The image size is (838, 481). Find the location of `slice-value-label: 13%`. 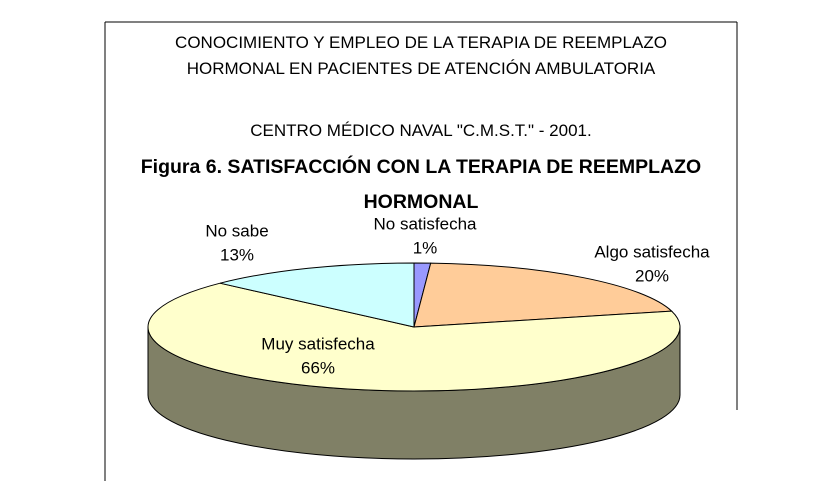

slice-value-label: 13% is located at coordinates (237, 254).